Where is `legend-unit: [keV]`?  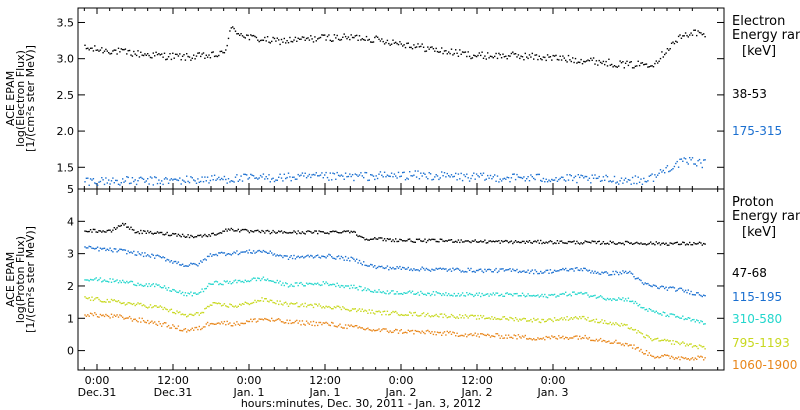 legend-unit: [keV] is located at coordinates (759, 232).